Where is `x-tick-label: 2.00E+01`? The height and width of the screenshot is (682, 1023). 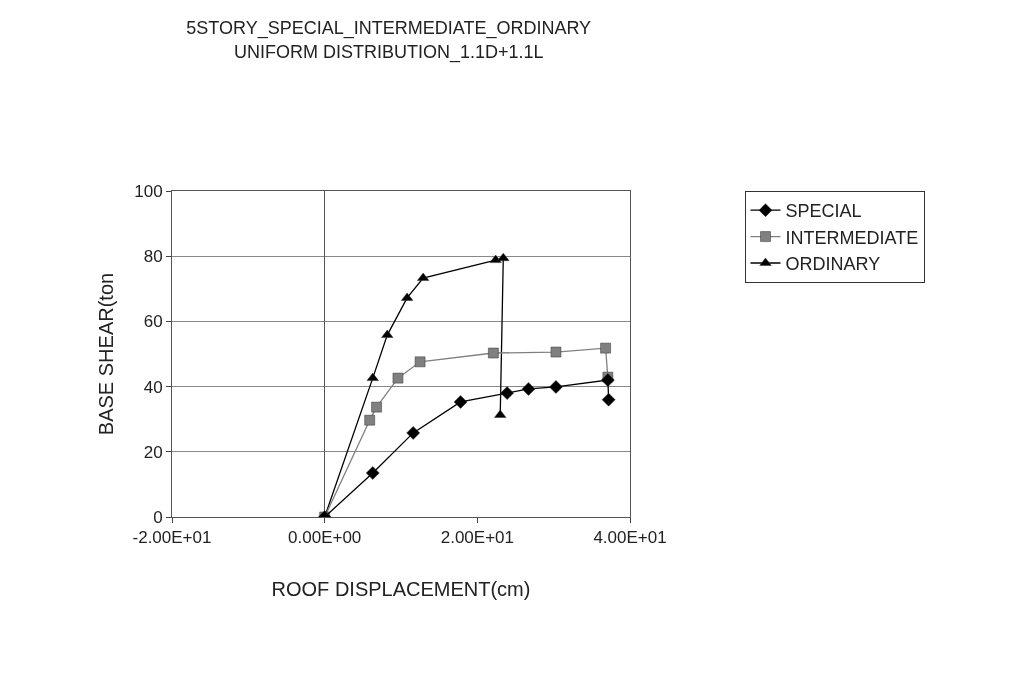 x-tick-label: 2.00E+01 is located at coordinates (477, 538).